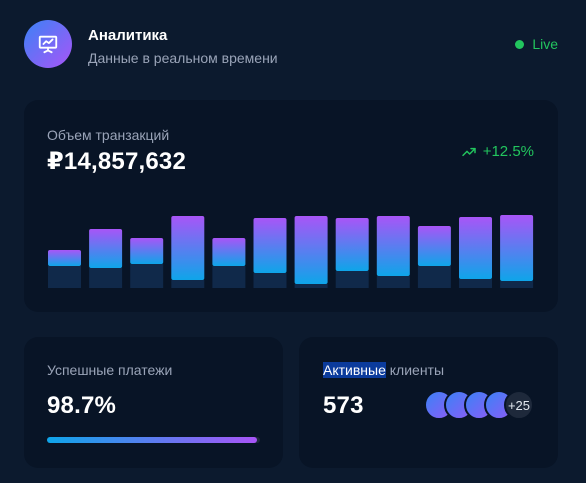 The height and width of the screenshot is (483, 586). What do you see at coordinates (428, 402) in the screenshot?
I see `clients-card: Активные клиенты 573 +25` at bounding box center [428, 402].